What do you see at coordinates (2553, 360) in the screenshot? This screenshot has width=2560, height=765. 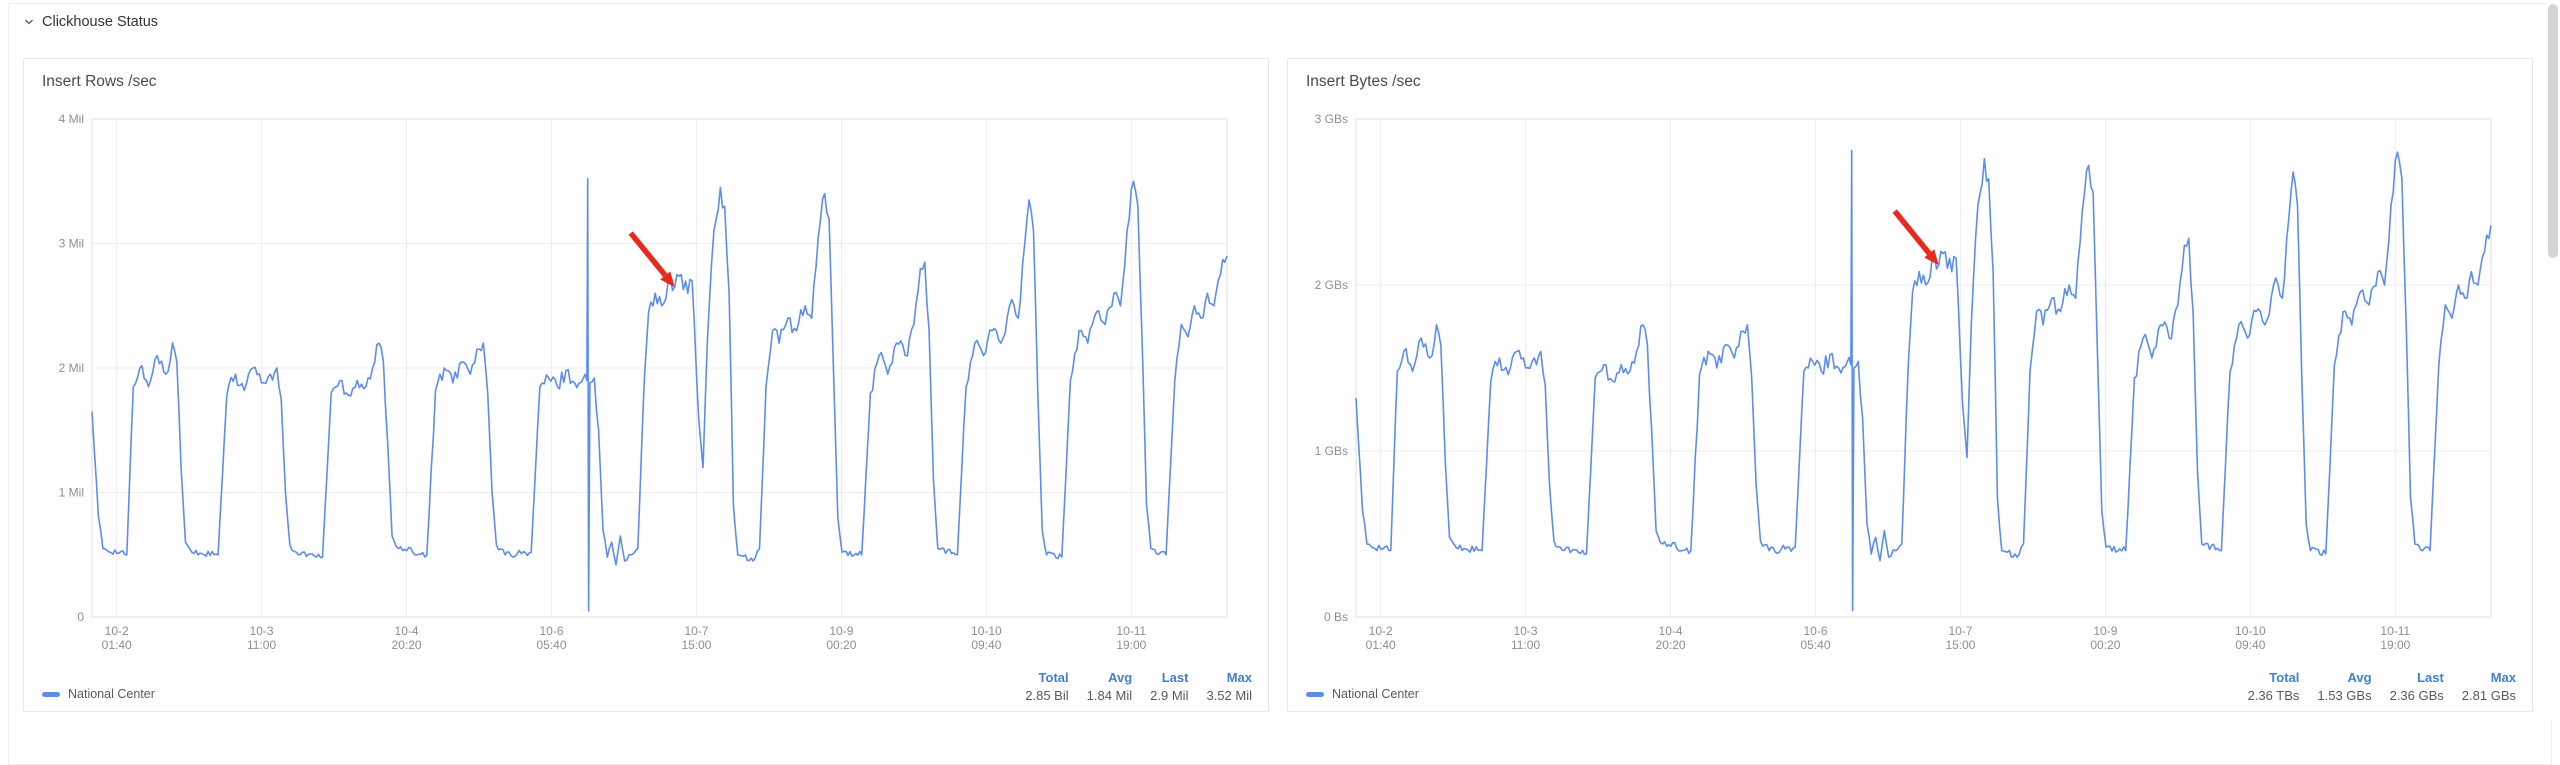 I see `scrollbar` at bounding box center [2553, 360].